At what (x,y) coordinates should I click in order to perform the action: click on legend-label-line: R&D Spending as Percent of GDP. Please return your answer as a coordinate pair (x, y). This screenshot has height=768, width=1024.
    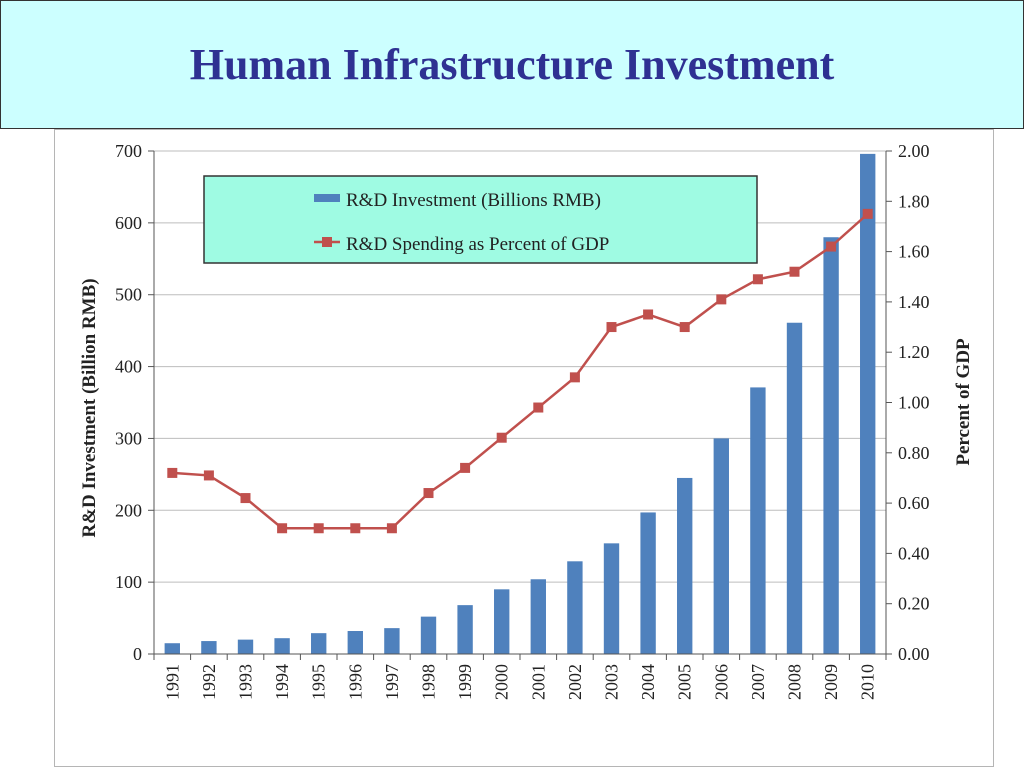
    Looking at the image, I should click on (477, 244).